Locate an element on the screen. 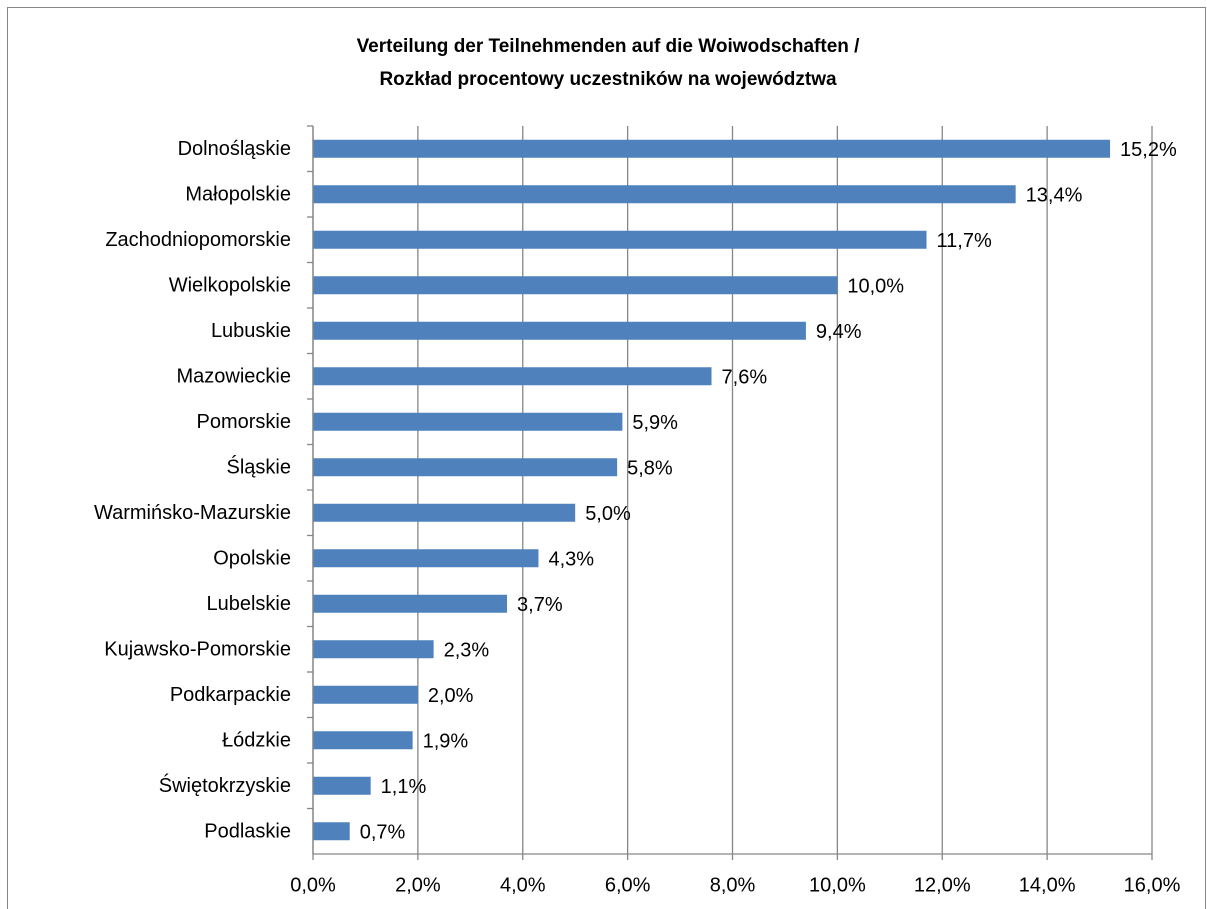  y-tick-label: Zachodniopomorskie is located at coordinates (198, 240).